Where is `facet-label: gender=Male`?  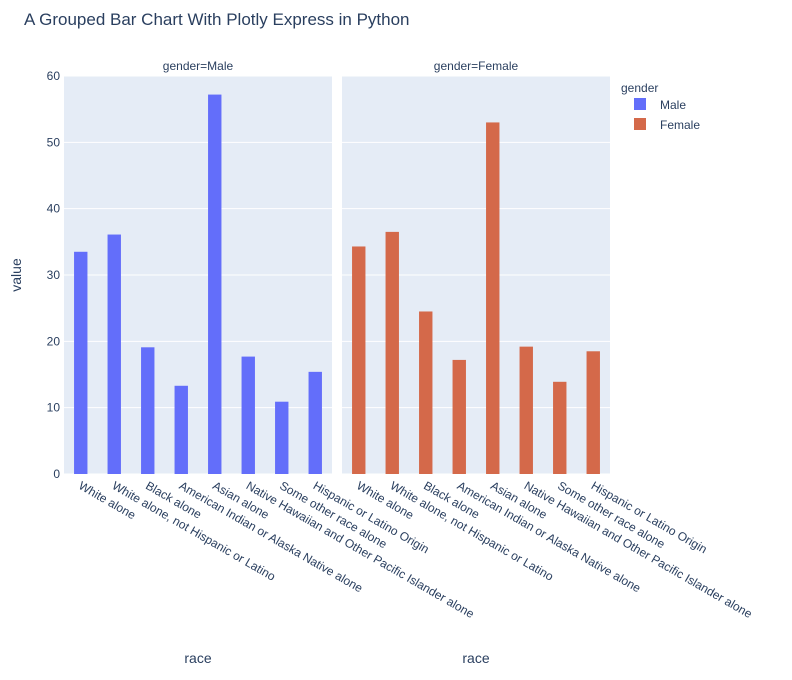
facet-label: gender=Male is located at coordinates (198, 66).